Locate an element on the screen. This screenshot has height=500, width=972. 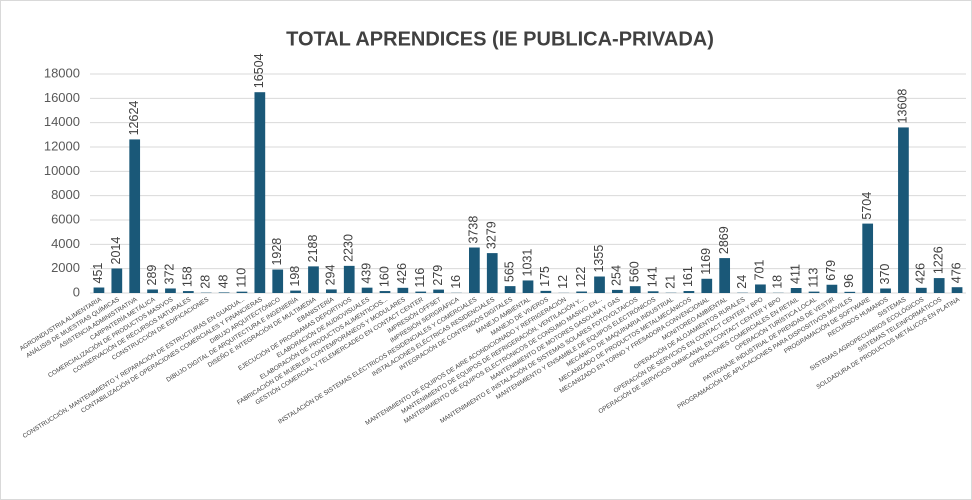
y-tick-label: 16000 is located at coordinates (62, 97).